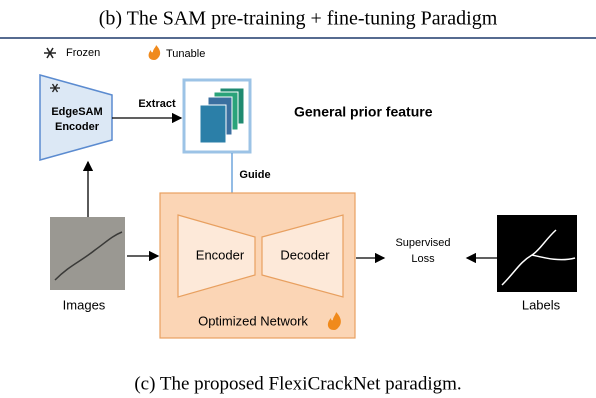 Image resolution: width=596 pixels, height=398 pixels. Describe the element at coordinates (83, 53) in the screenshot. I see `legend-frozen: Frozen` at that location.